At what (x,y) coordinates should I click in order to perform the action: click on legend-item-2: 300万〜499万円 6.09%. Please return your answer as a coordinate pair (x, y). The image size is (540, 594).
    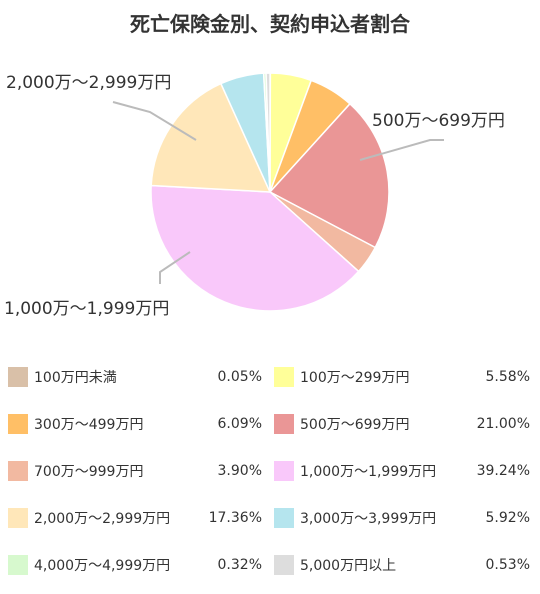
    Looking at the image, I should click on (135, 424).